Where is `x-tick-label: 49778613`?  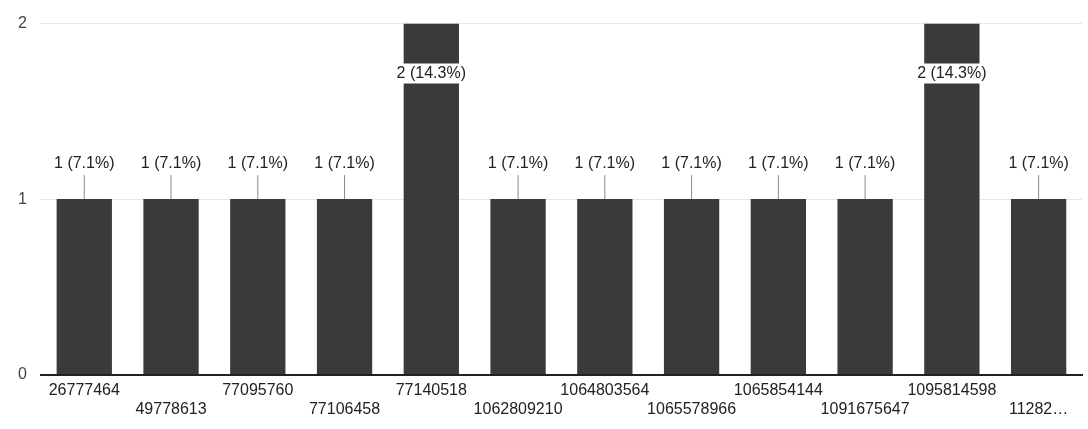 x-tick-label: 49778613 is located at coordinates (171, 408).